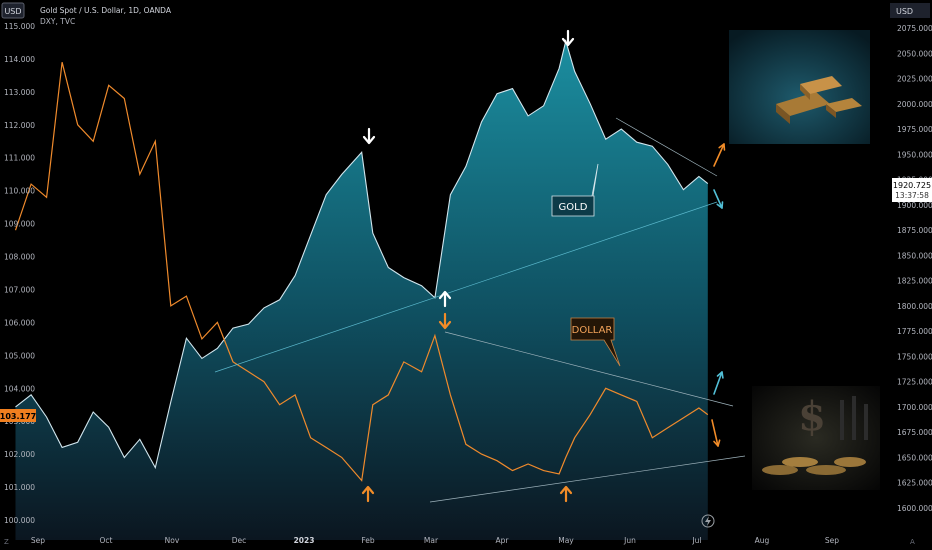  What do you see at coordinates (762, 540) in the screenshot?
I see `time-axis-tick: Aug` at bounding box center [762, 540].